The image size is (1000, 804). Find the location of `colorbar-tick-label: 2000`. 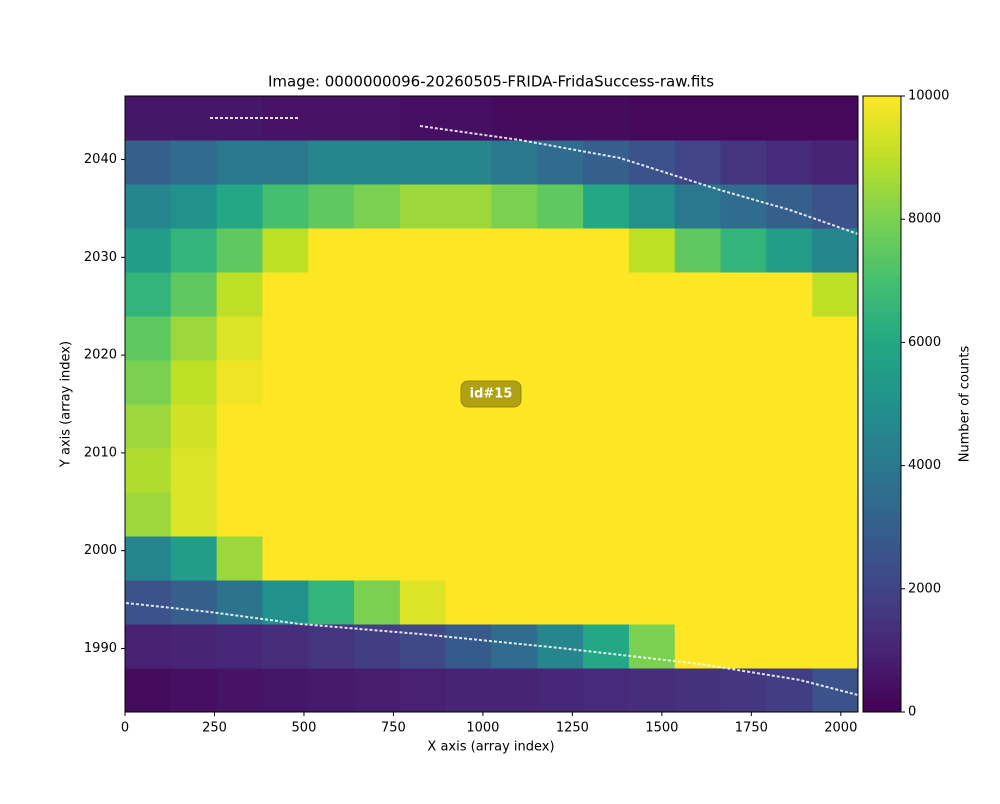

colorbar-tick-label: 2000 is located at coordinates (924, 588).